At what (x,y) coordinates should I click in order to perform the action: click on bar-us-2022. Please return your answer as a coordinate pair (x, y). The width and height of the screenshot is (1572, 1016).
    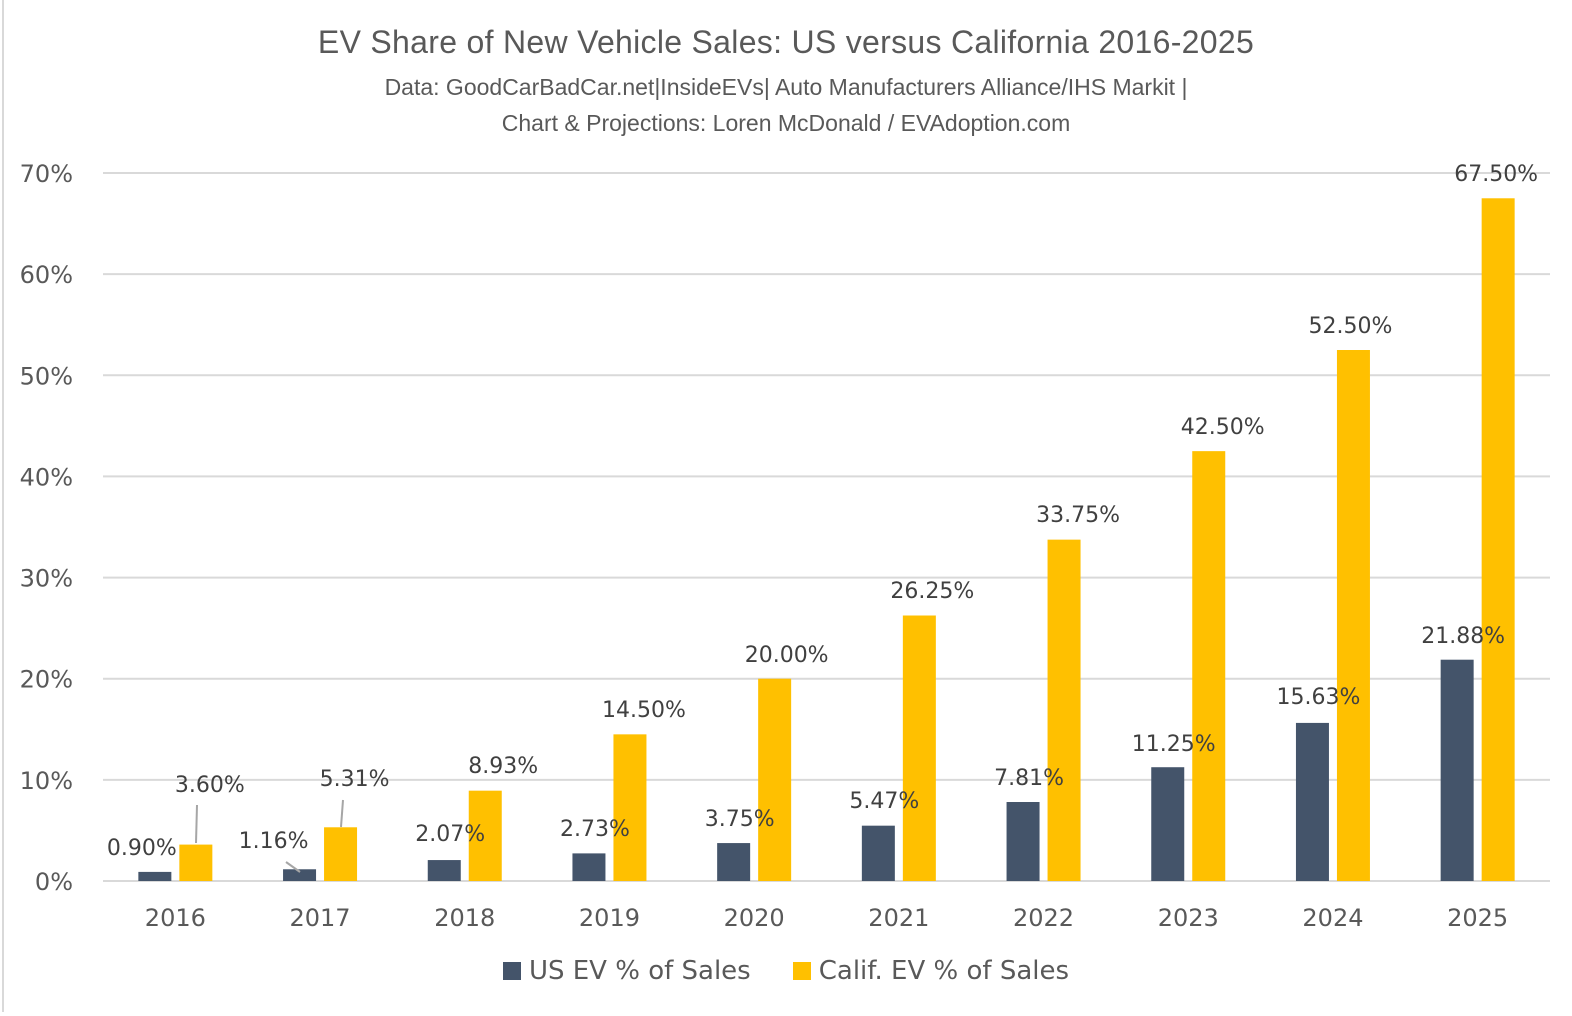
    Looking at the image, I should click on (1023, 841).